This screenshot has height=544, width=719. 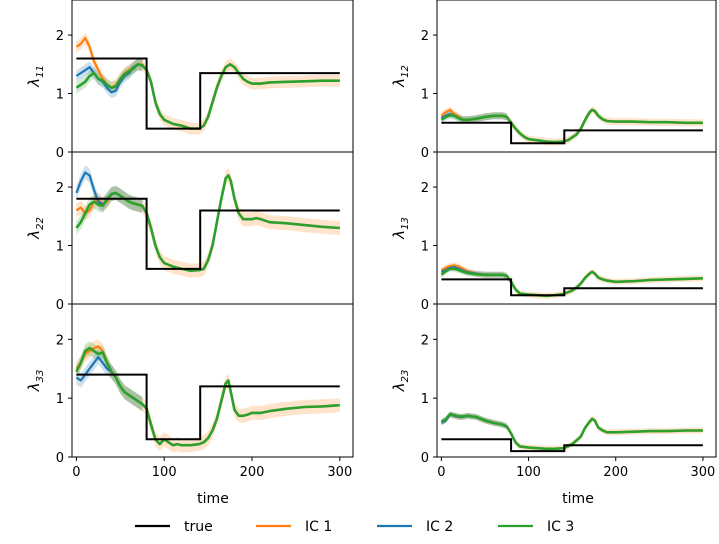 I want to click on x-axis-label-right: time, so click(x=578, y=499).